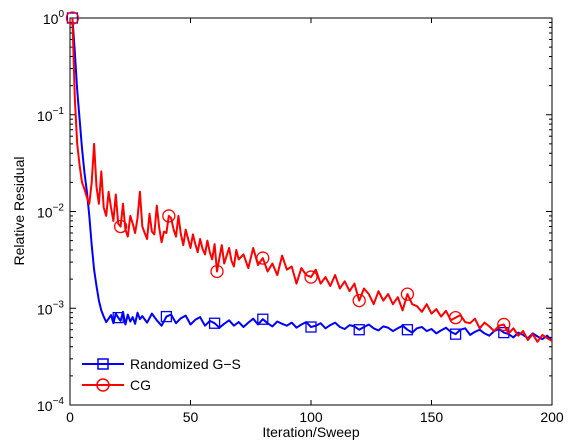 The image size is (569, 440). Describe the element at coordinates (432, 417) in the screenshot. I see `x-tick-label: 150` at that location.